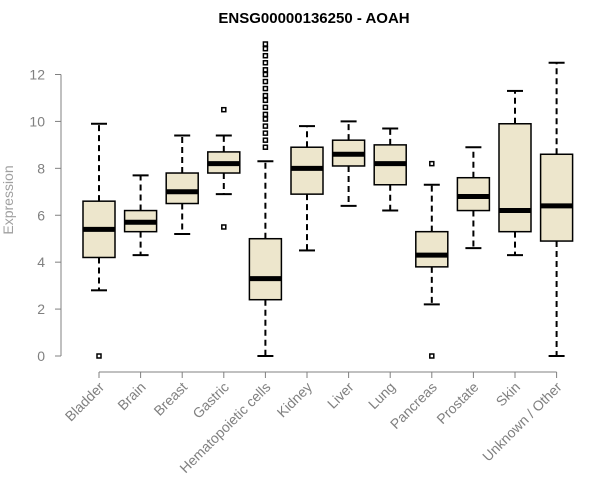  I want to click on box-liver, so click(348, 163).